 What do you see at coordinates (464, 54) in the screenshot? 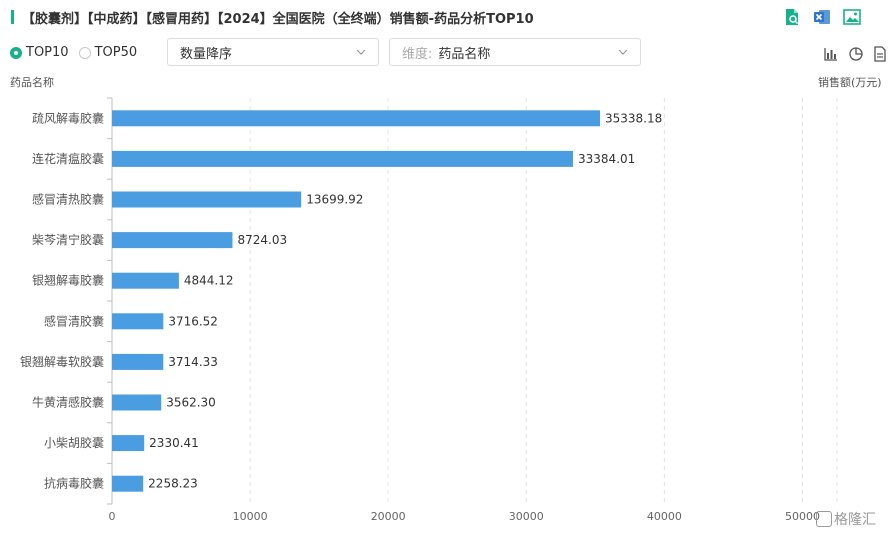
I see `dimension-select-value: 药品名称` at bounding box center [464, 54].